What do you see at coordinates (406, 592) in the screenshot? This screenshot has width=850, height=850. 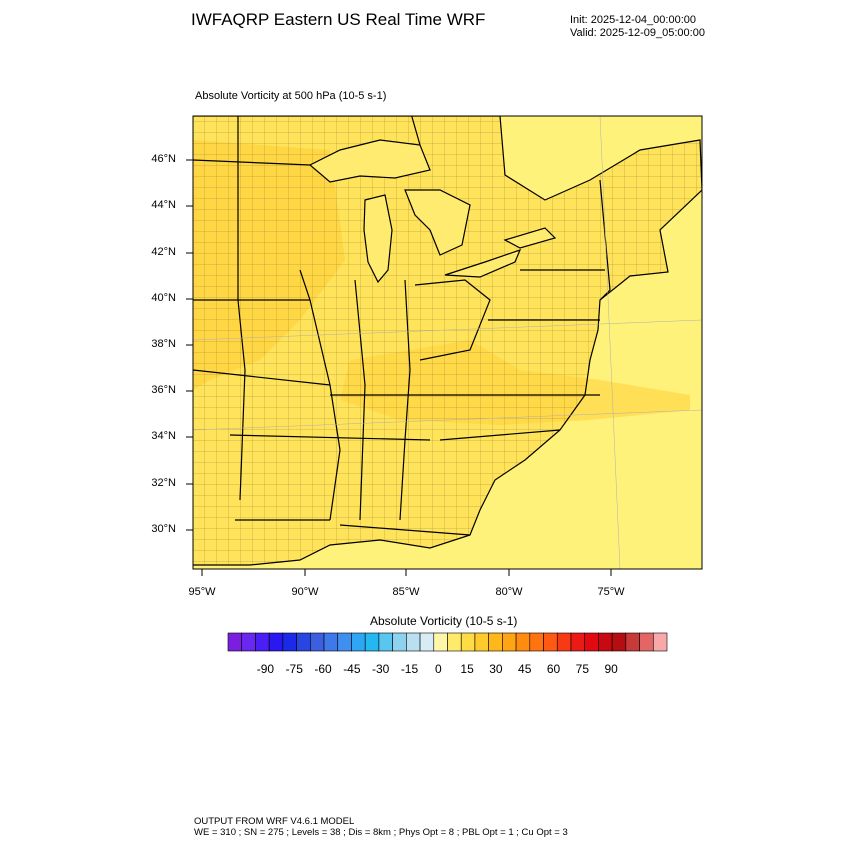 I see `longitude-label: 85°W` at bounding box center [406, 592].